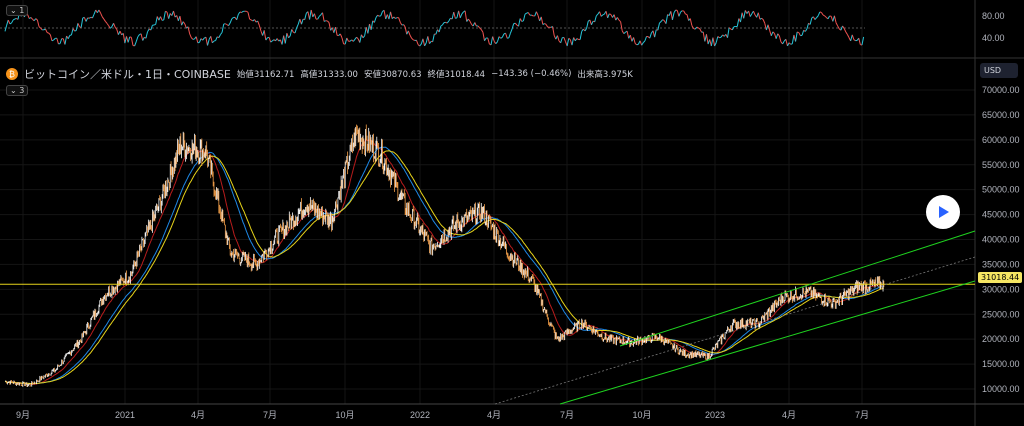  What do you see at coordinates (993, 16) in the screenshot?
I see `oscillator-tick-label: 80.00` at bounding box center [993, 16].